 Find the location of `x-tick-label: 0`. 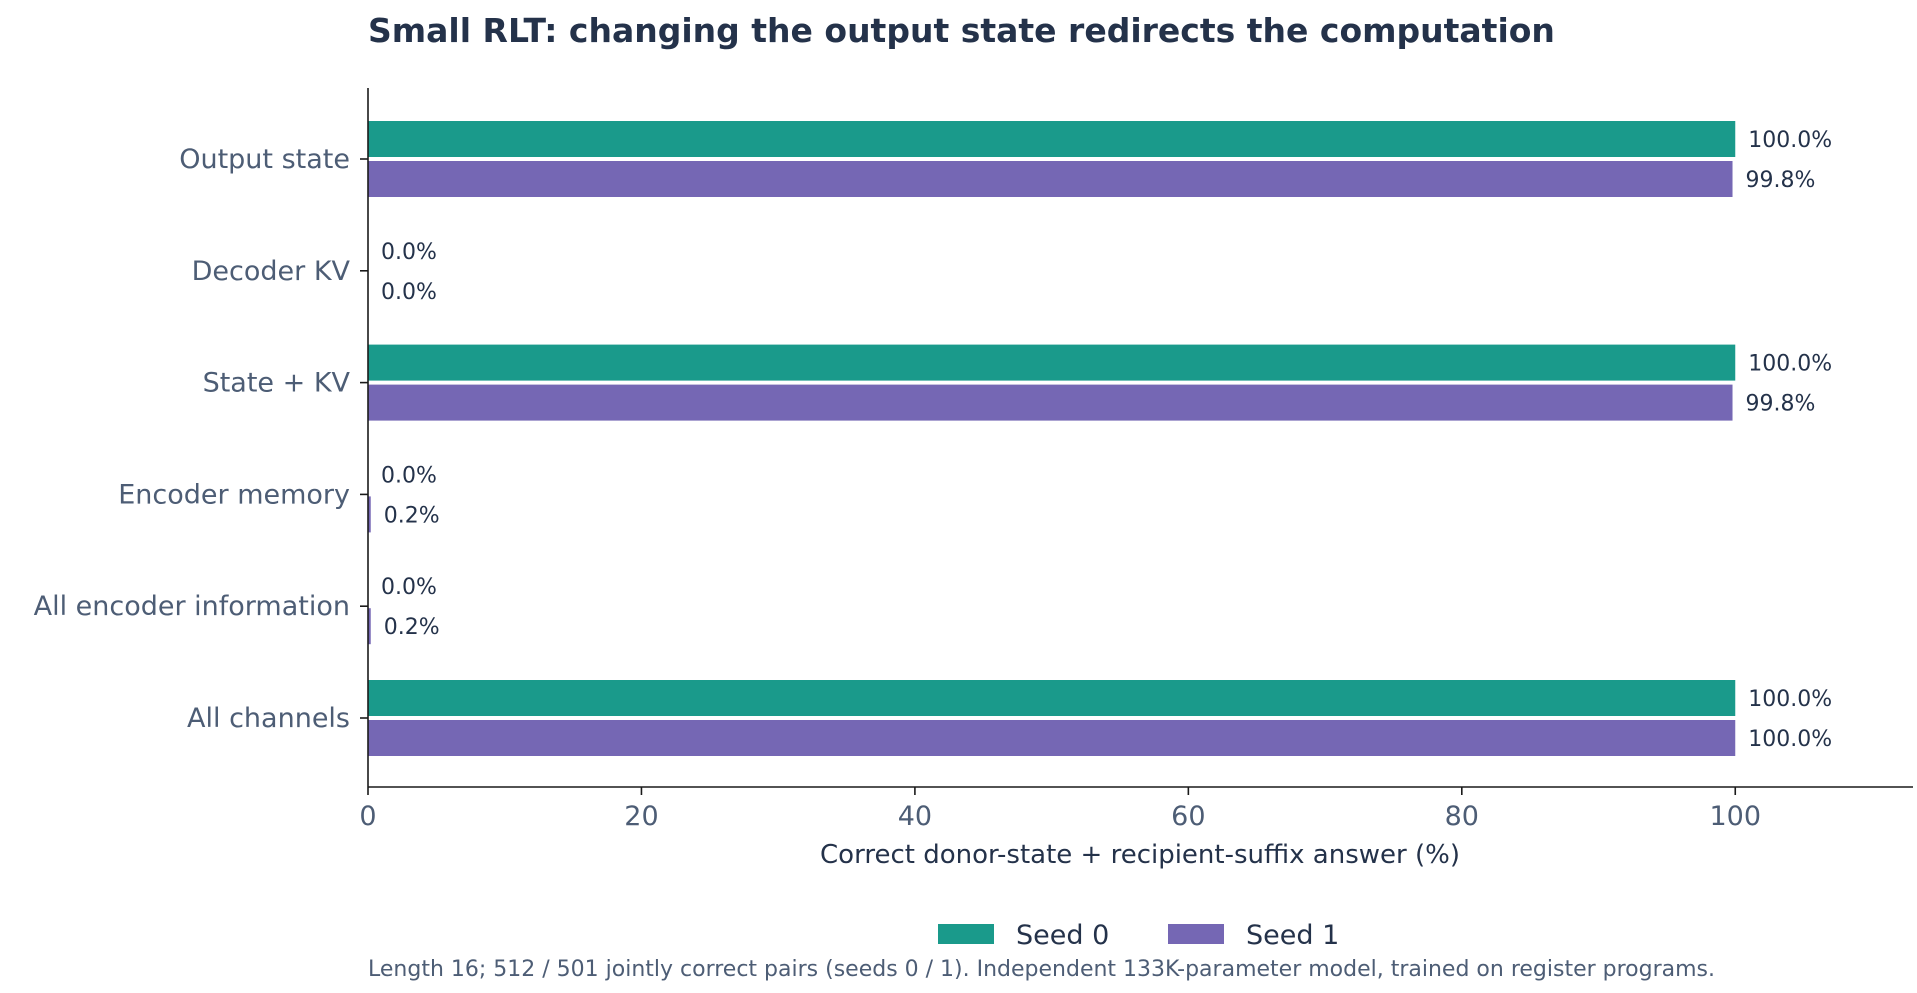

x-tick-label: 0 is located at coordinates (367, 816).